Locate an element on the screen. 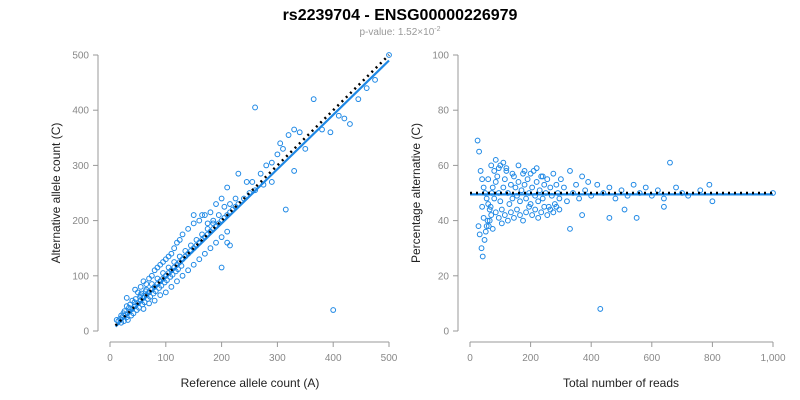  x-tick-label: 100 is located at coordinates (165, 358).